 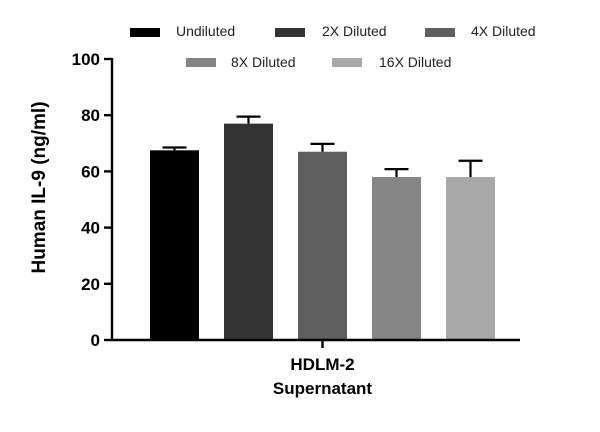 I want to click on bar-undiluted, so click(x=174, y=245).